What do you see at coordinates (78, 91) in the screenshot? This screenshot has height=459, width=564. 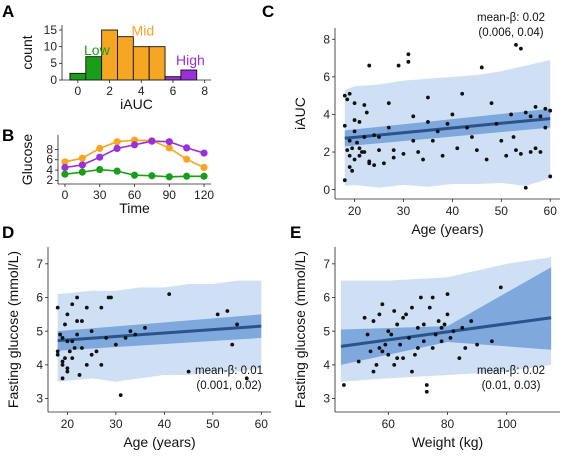 I see `x-tick-label: 0` at bounding box center [78, 91].